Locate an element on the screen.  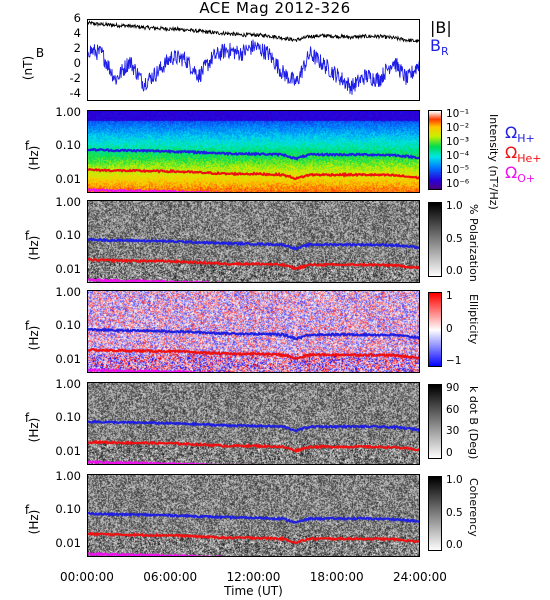
polarization-panel is located at coordinates (253, 241).